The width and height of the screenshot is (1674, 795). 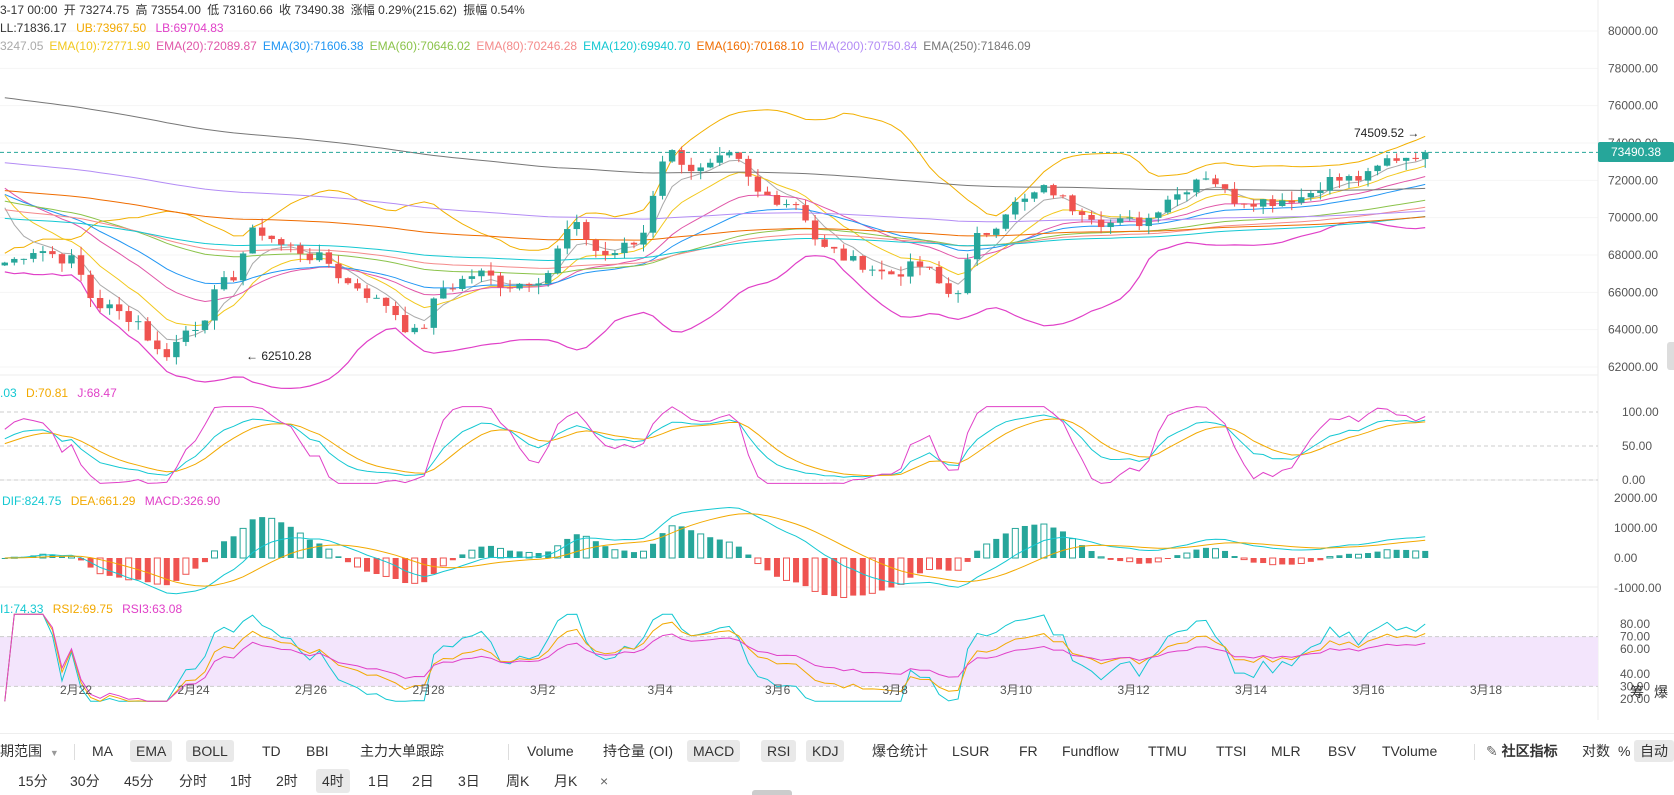 What do you see at coordinates (1624, 751) in the screenshot?
I see `percent-scale-toggle: %` at bounding box center [1624, 751].